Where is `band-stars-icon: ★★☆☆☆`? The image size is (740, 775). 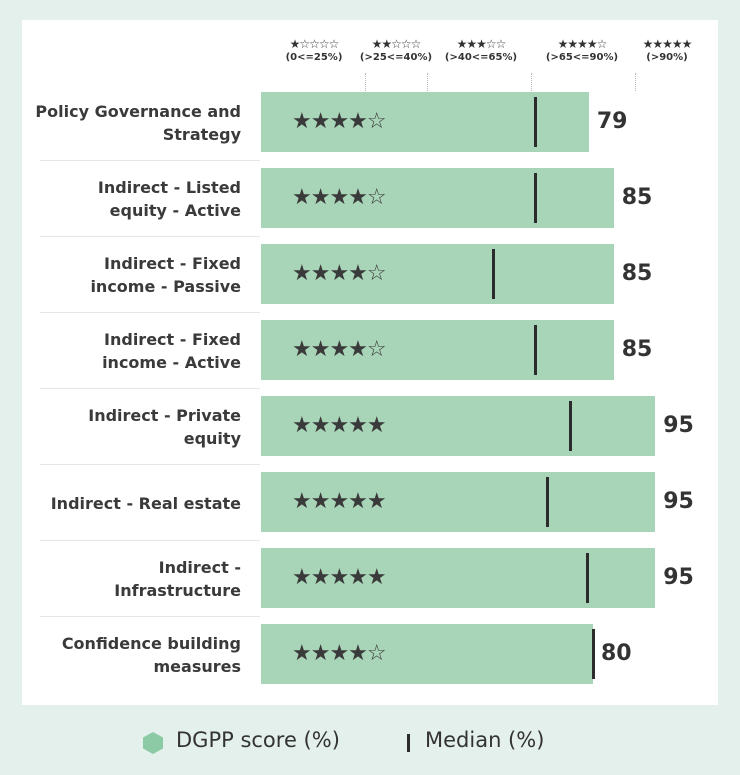 band-stars-icon: ★★☆☆☆ is located at coordinates (396, 44).